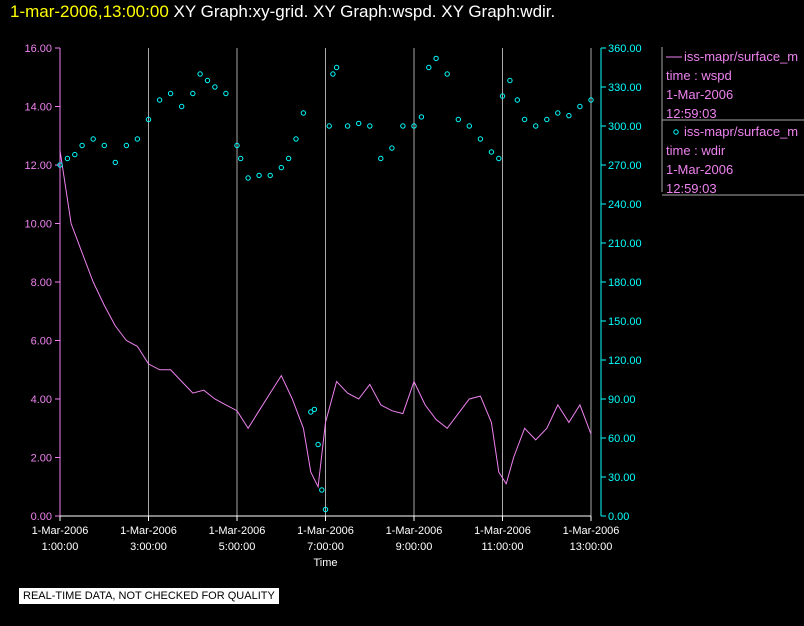 The height and width of the screenshot is (626, 804). I want to click on x-tick-time-label: 3:00:00, so click(148, 547).